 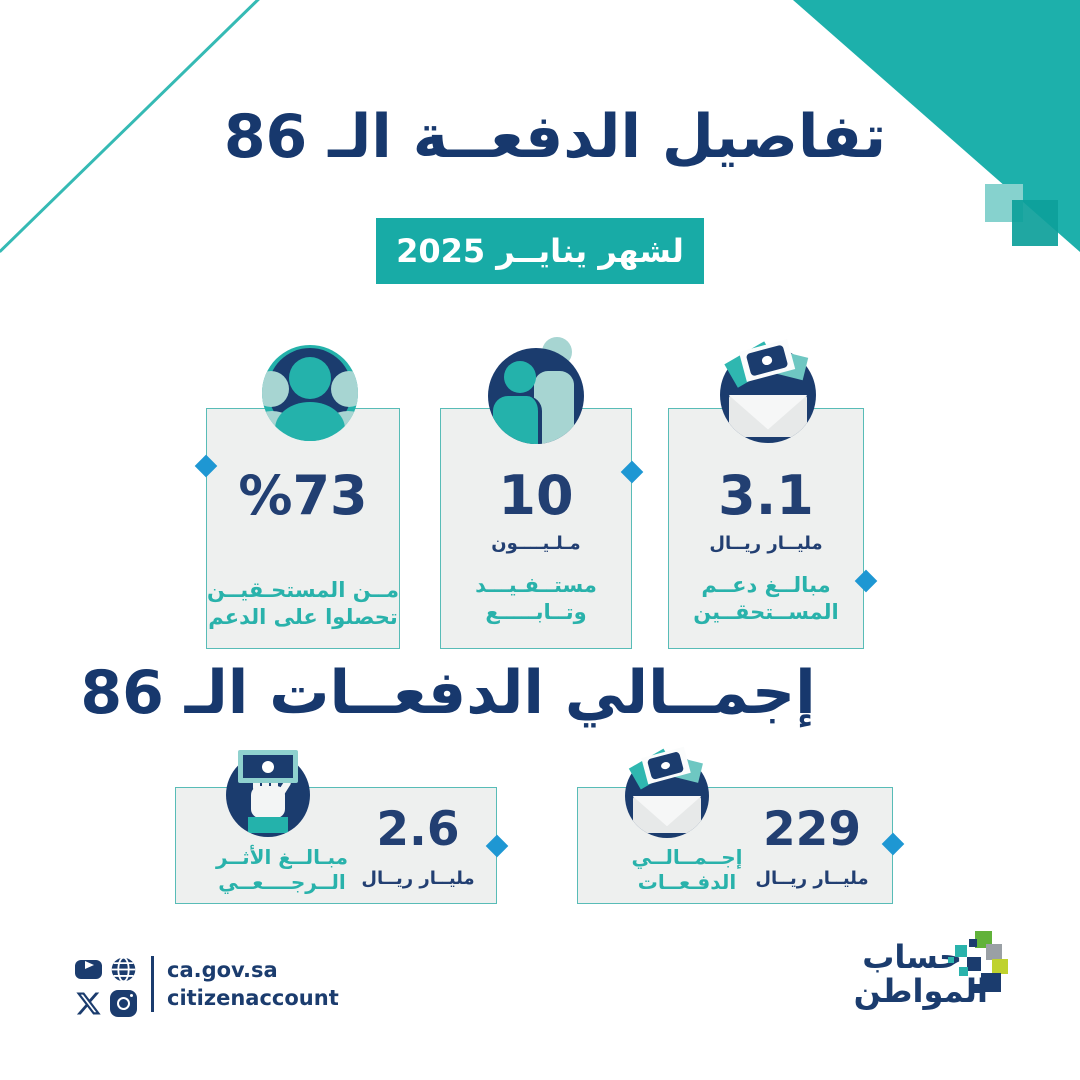 I want to click on people-group-icon, so click(x=310, y=393).